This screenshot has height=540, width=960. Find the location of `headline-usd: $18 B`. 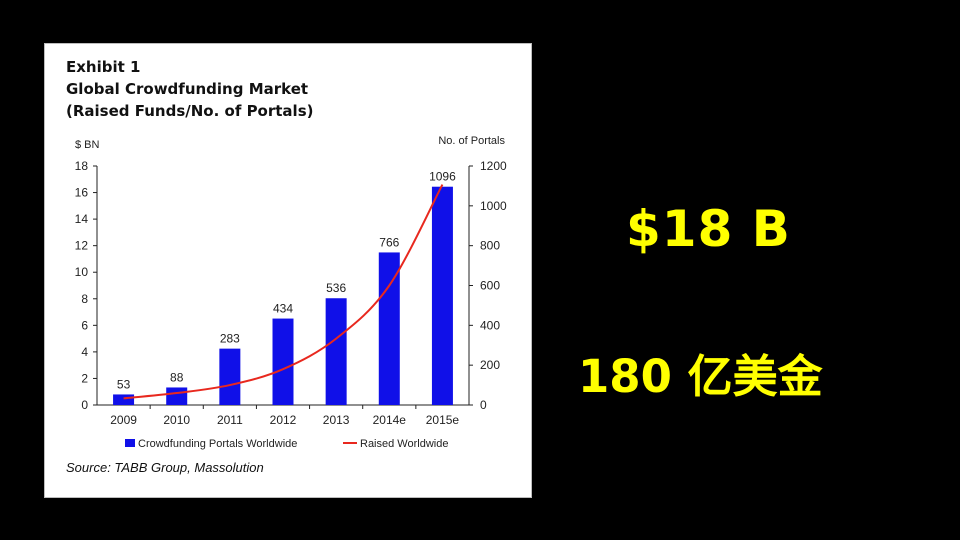

headline-usd: $18 B is located at coordinates (708, 229).